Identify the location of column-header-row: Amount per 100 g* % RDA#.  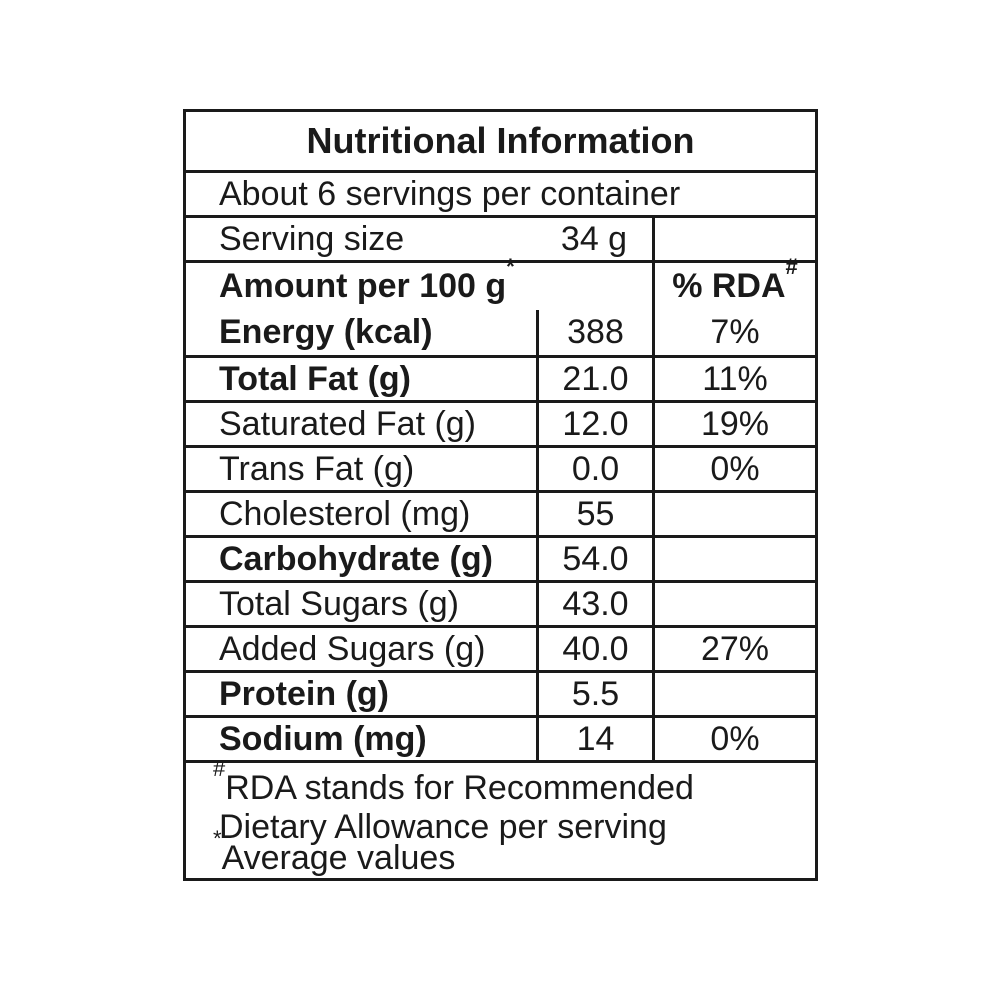
(500, 282).